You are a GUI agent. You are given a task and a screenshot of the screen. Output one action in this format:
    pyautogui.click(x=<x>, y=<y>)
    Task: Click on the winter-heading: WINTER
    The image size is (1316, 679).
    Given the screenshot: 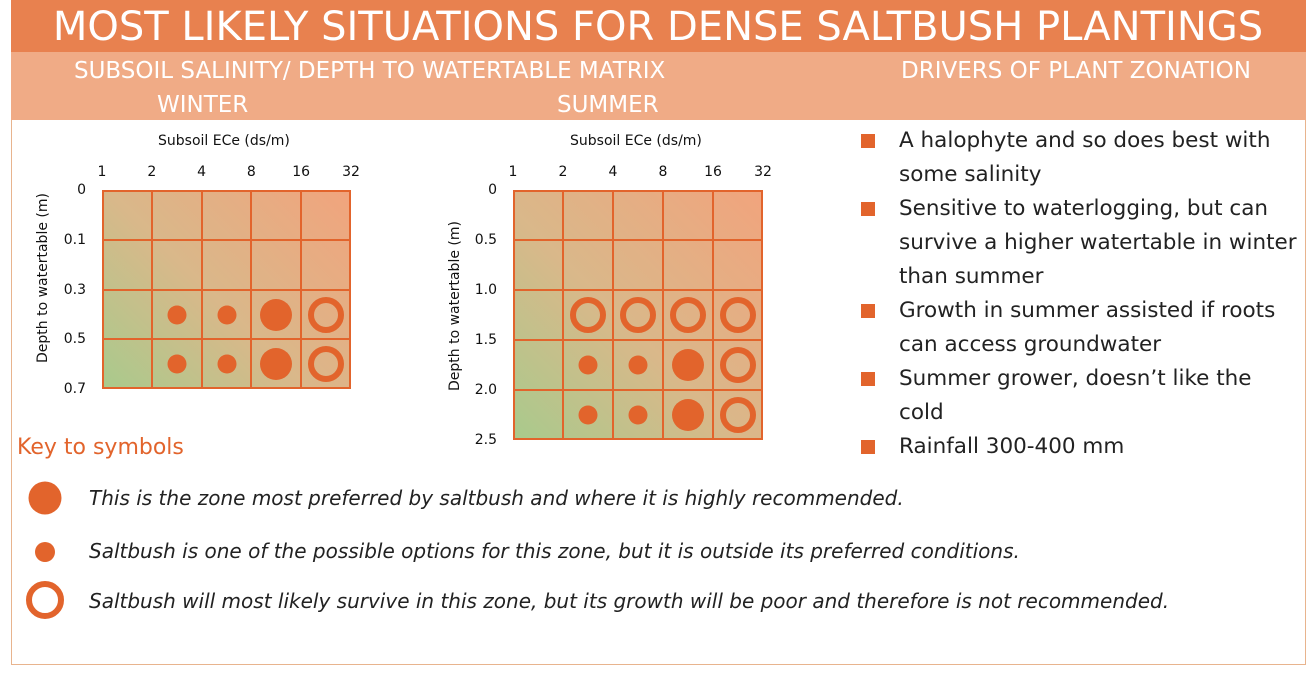 What is the action you would take?
    pyautogui.click(x=203, y=105)
    